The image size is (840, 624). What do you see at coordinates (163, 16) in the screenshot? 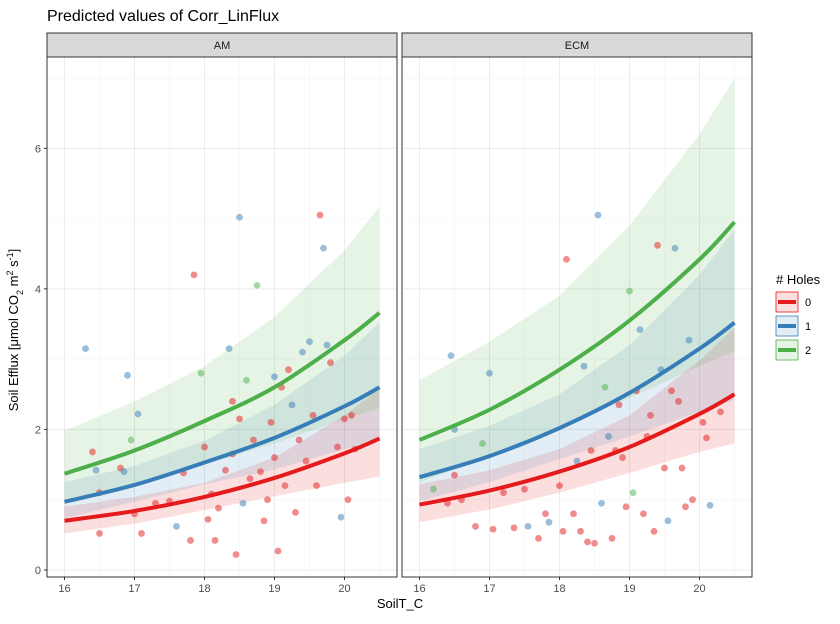
I see `chart-title: Predicted values of Corr_LinFlux` at bounding box center [163, 16].